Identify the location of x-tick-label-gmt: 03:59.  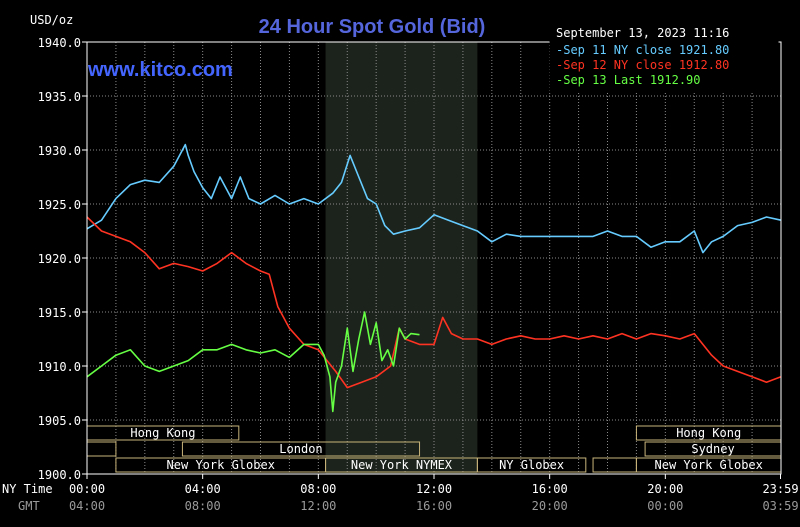
(780, 506).